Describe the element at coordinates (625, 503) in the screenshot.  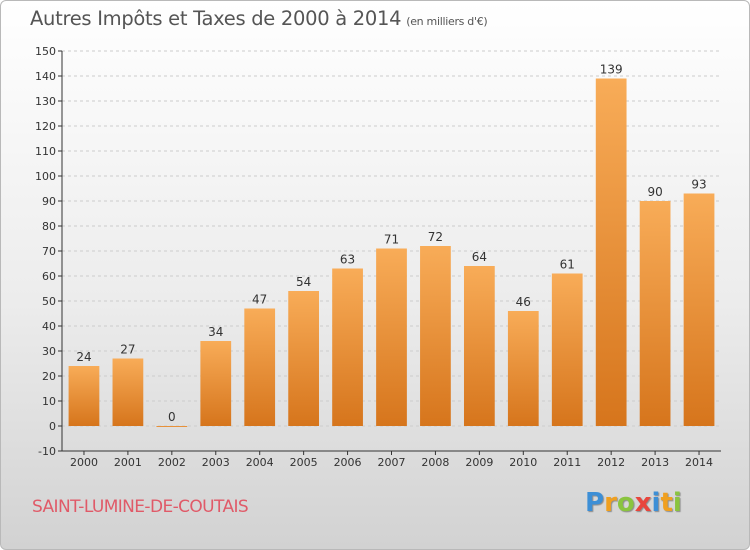
I see `logo-letter: o` at that location.